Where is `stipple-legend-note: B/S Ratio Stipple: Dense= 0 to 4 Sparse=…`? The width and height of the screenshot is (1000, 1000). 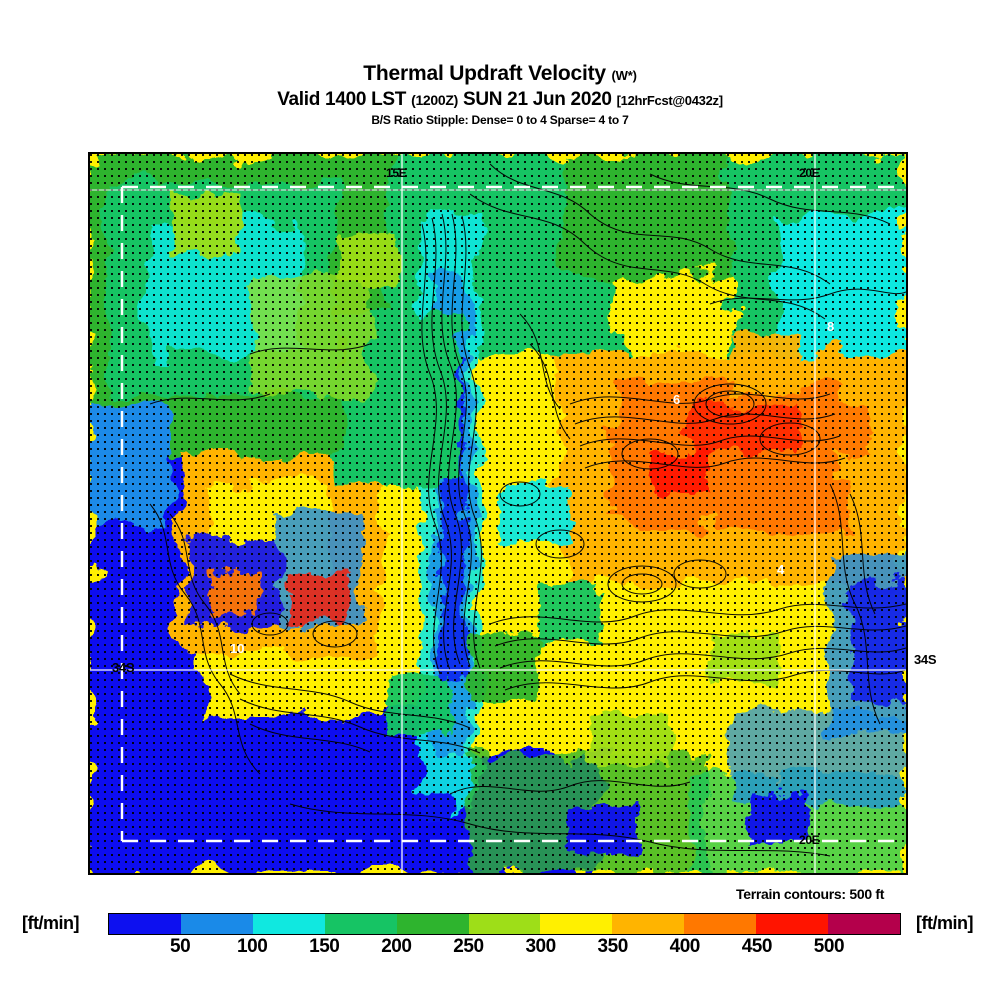
stipple-legend-note: B/S Ratio Stipple: Dense= 0 to 4 Sparse=… is located at coordinates (500, 120).